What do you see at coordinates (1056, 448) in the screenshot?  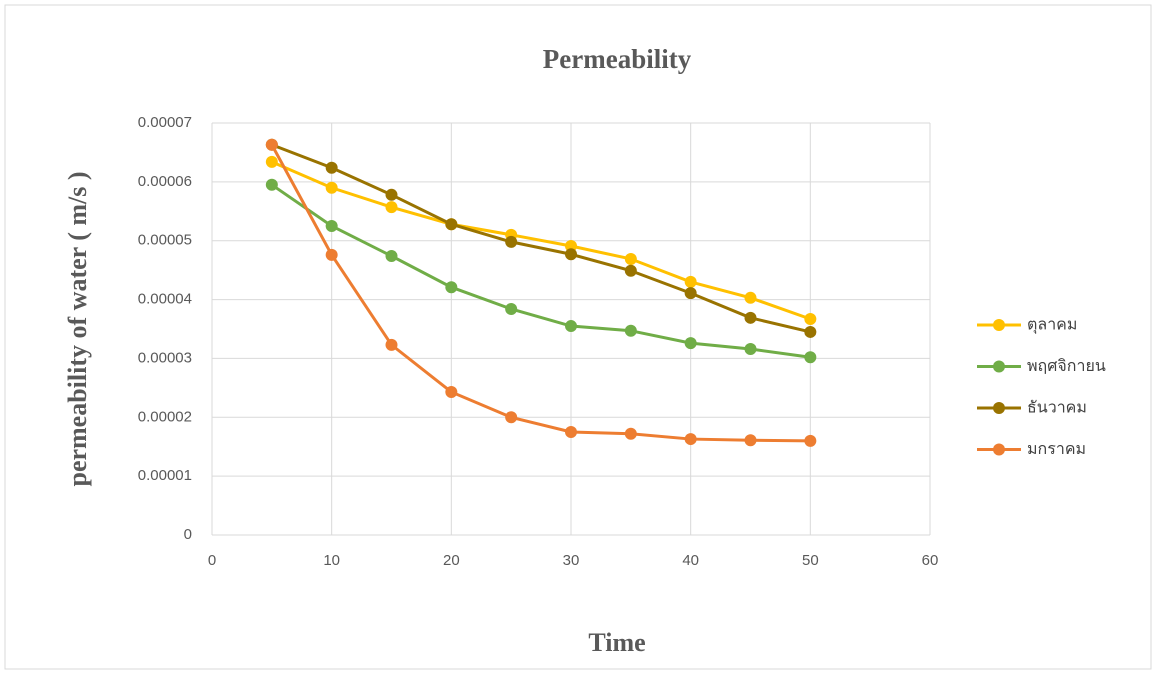 I see `legend-label: มกราคม` at bounding box center [1056, 448].